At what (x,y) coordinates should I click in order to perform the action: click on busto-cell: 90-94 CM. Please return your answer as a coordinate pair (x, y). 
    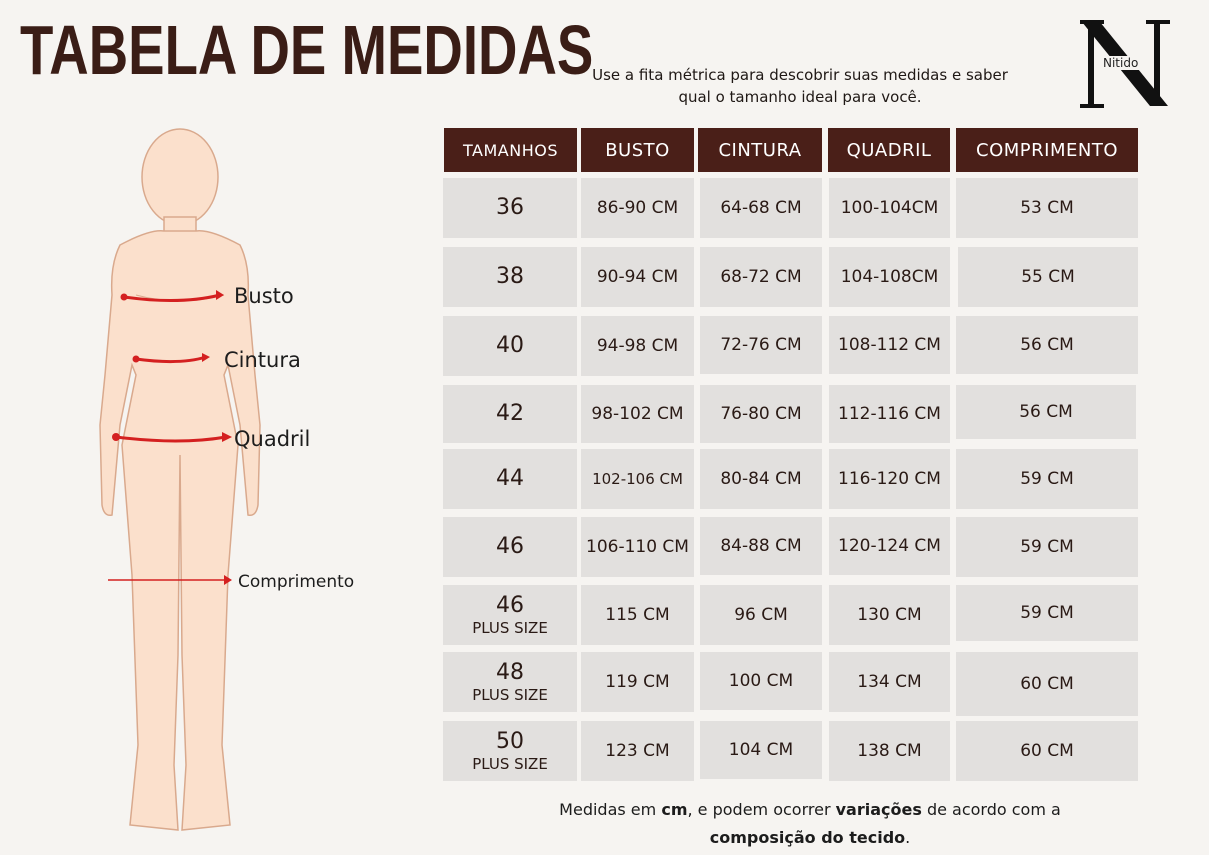
    Looking at the image, I should click on (637, 277).